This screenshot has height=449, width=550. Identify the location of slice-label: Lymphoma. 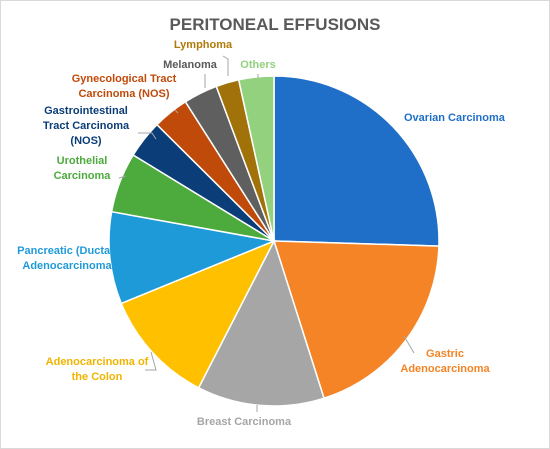
(203, 45).